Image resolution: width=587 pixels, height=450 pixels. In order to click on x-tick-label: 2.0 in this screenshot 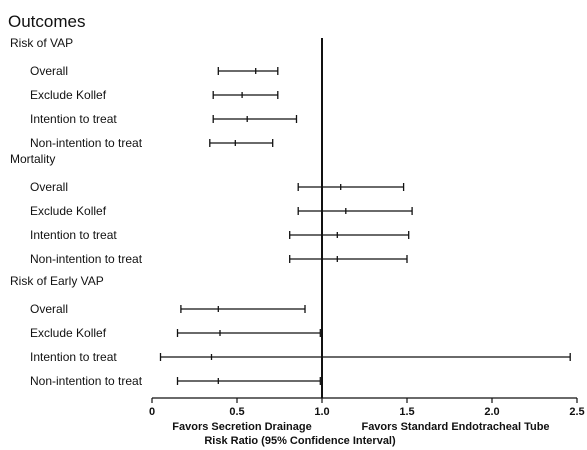, I will do `click(491, 412)`.